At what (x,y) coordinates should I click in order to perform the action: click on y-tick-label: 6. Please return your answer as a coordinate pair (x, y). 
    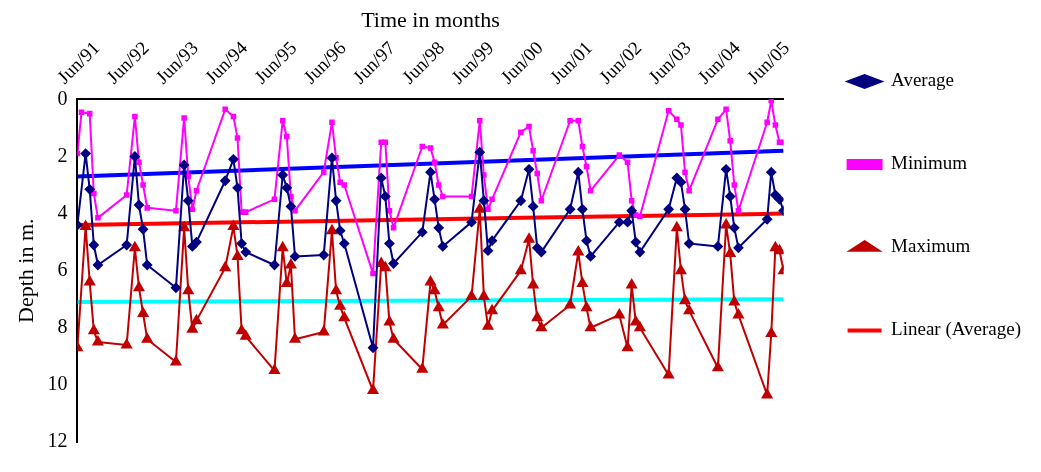
    Looking at the image, I should click on (62, 268).